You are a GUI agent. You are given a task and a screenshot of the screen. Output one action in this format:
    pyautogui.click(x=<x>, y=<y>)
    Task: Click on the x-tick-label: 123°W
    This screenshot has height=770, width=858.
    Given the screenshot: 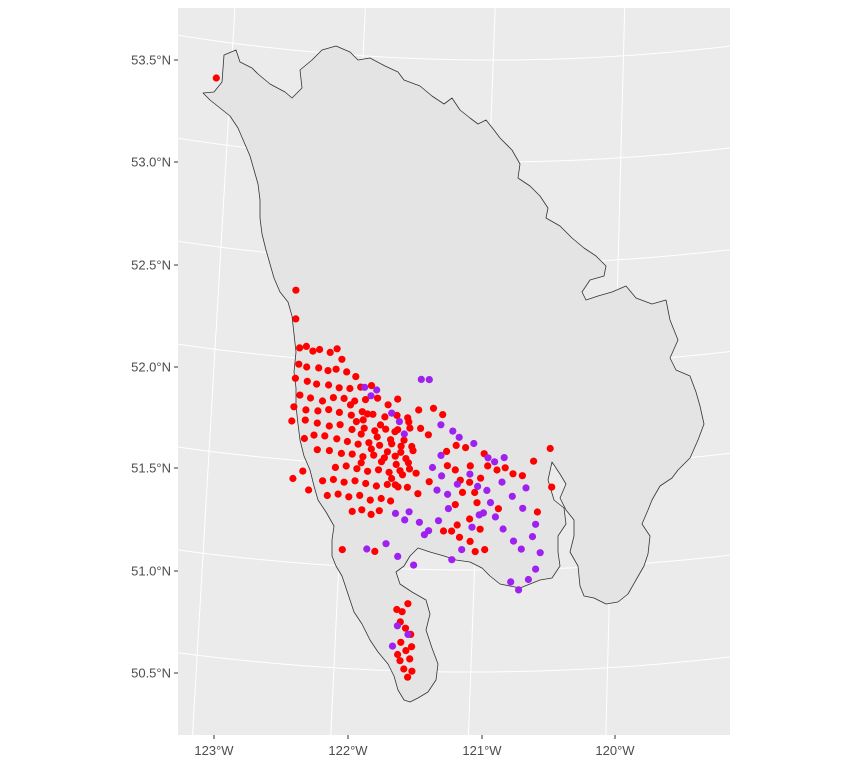 What is the action you would take?
    pyautogui.click(x=214, y=750)
    